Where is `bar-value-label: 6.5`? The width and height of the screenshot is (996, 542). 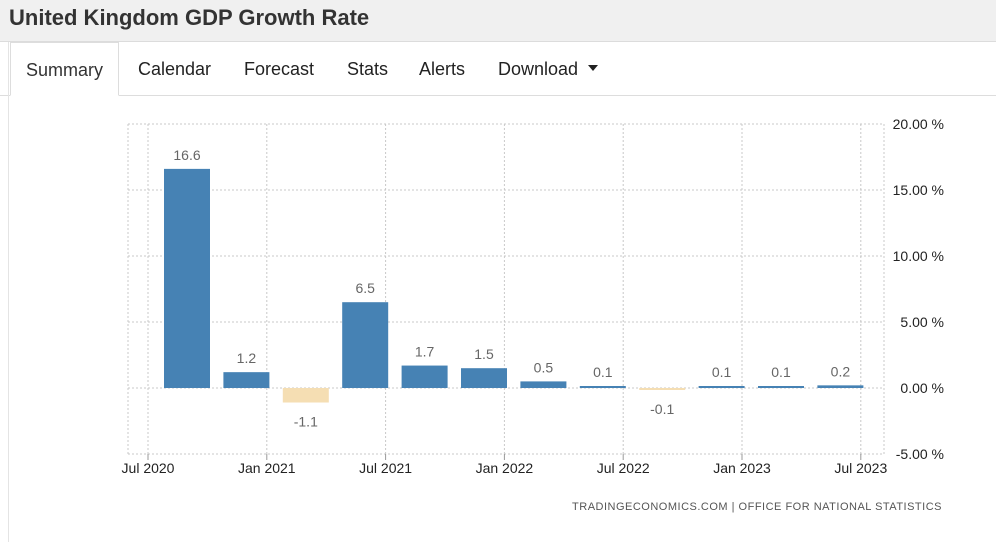 bar-value-label: 6.5 is located at coordinates (365, 288).